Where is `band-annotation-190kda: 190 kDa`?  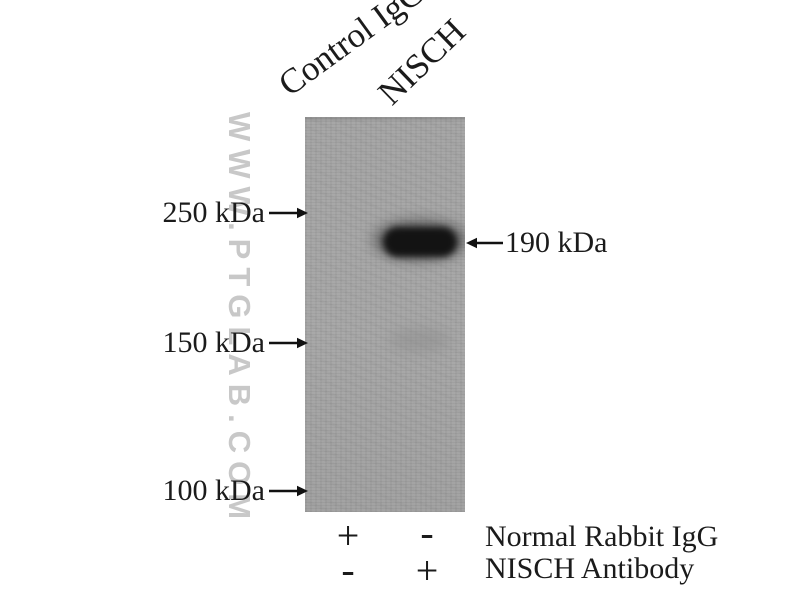 band-annotation-190kda: 190 kDa is located at coordinates (556, 242).